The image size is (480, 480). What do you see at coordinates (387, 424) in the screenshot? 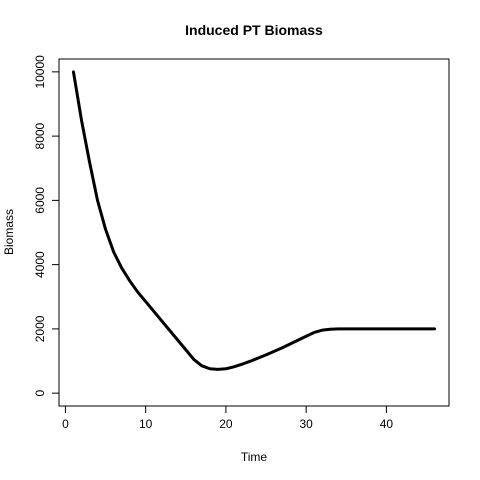
I see `x-tick-label: 40` at bounding box center [387, 424].